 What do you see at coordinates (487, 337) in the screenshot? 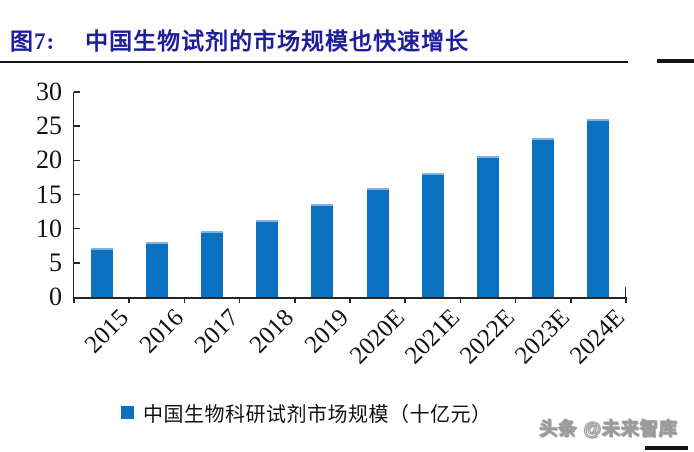
I see `x-tick-label: 2022E` at bounding box center [487, 337].